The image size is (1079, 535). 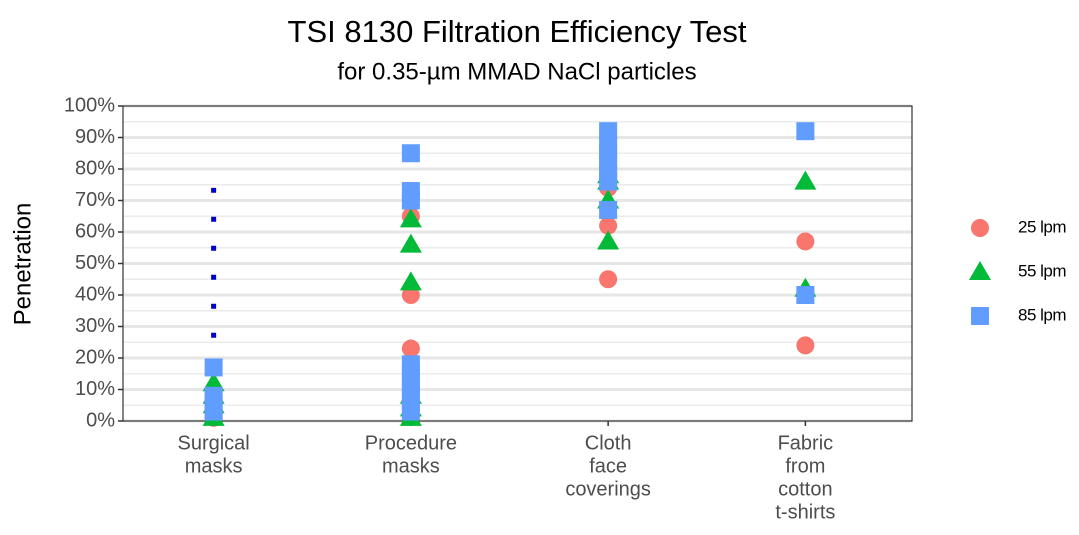 What do you see at coordinates (95, 168) in the screenshot?
I see `y-tick-label: 80%` at bounding box center [95, 168].